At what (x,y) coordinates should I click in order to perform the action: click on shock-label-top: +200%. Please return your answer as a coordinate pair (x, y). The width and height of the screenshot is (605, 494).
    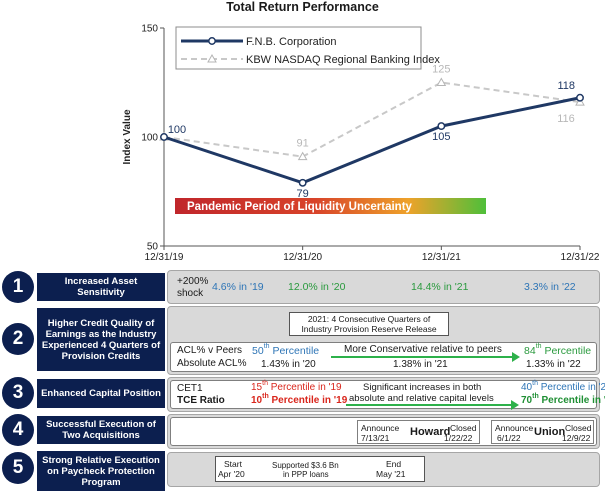
    Looking at the image, I should click on (193, 281).